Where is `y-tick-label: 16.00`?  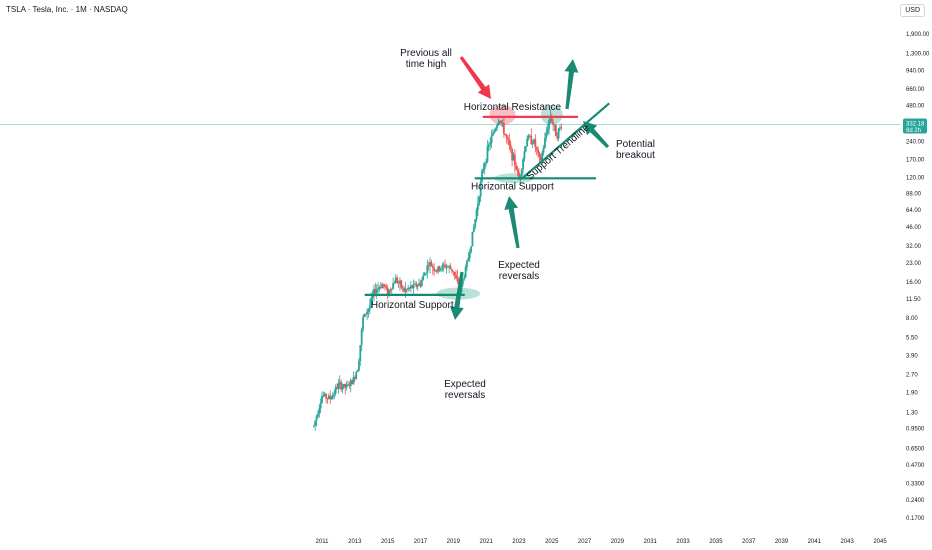
y-tick-label: 16.00 is located at coordinates (914, 283).